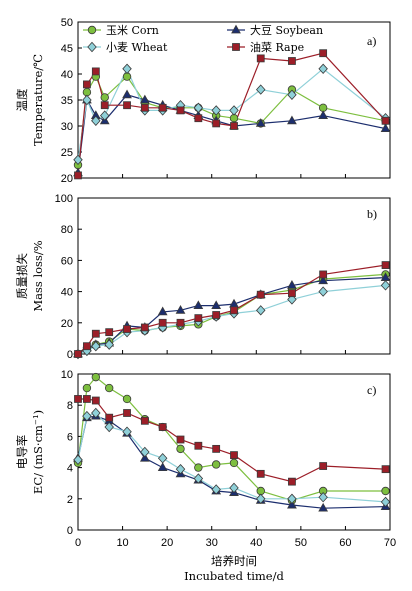 Image resolution: width=412 pixels, height=591 pixels. What do you see at coordinates (301, 543) in the screenshot?
I see `x-tick-label: 50` at bounding box center [301, 543].